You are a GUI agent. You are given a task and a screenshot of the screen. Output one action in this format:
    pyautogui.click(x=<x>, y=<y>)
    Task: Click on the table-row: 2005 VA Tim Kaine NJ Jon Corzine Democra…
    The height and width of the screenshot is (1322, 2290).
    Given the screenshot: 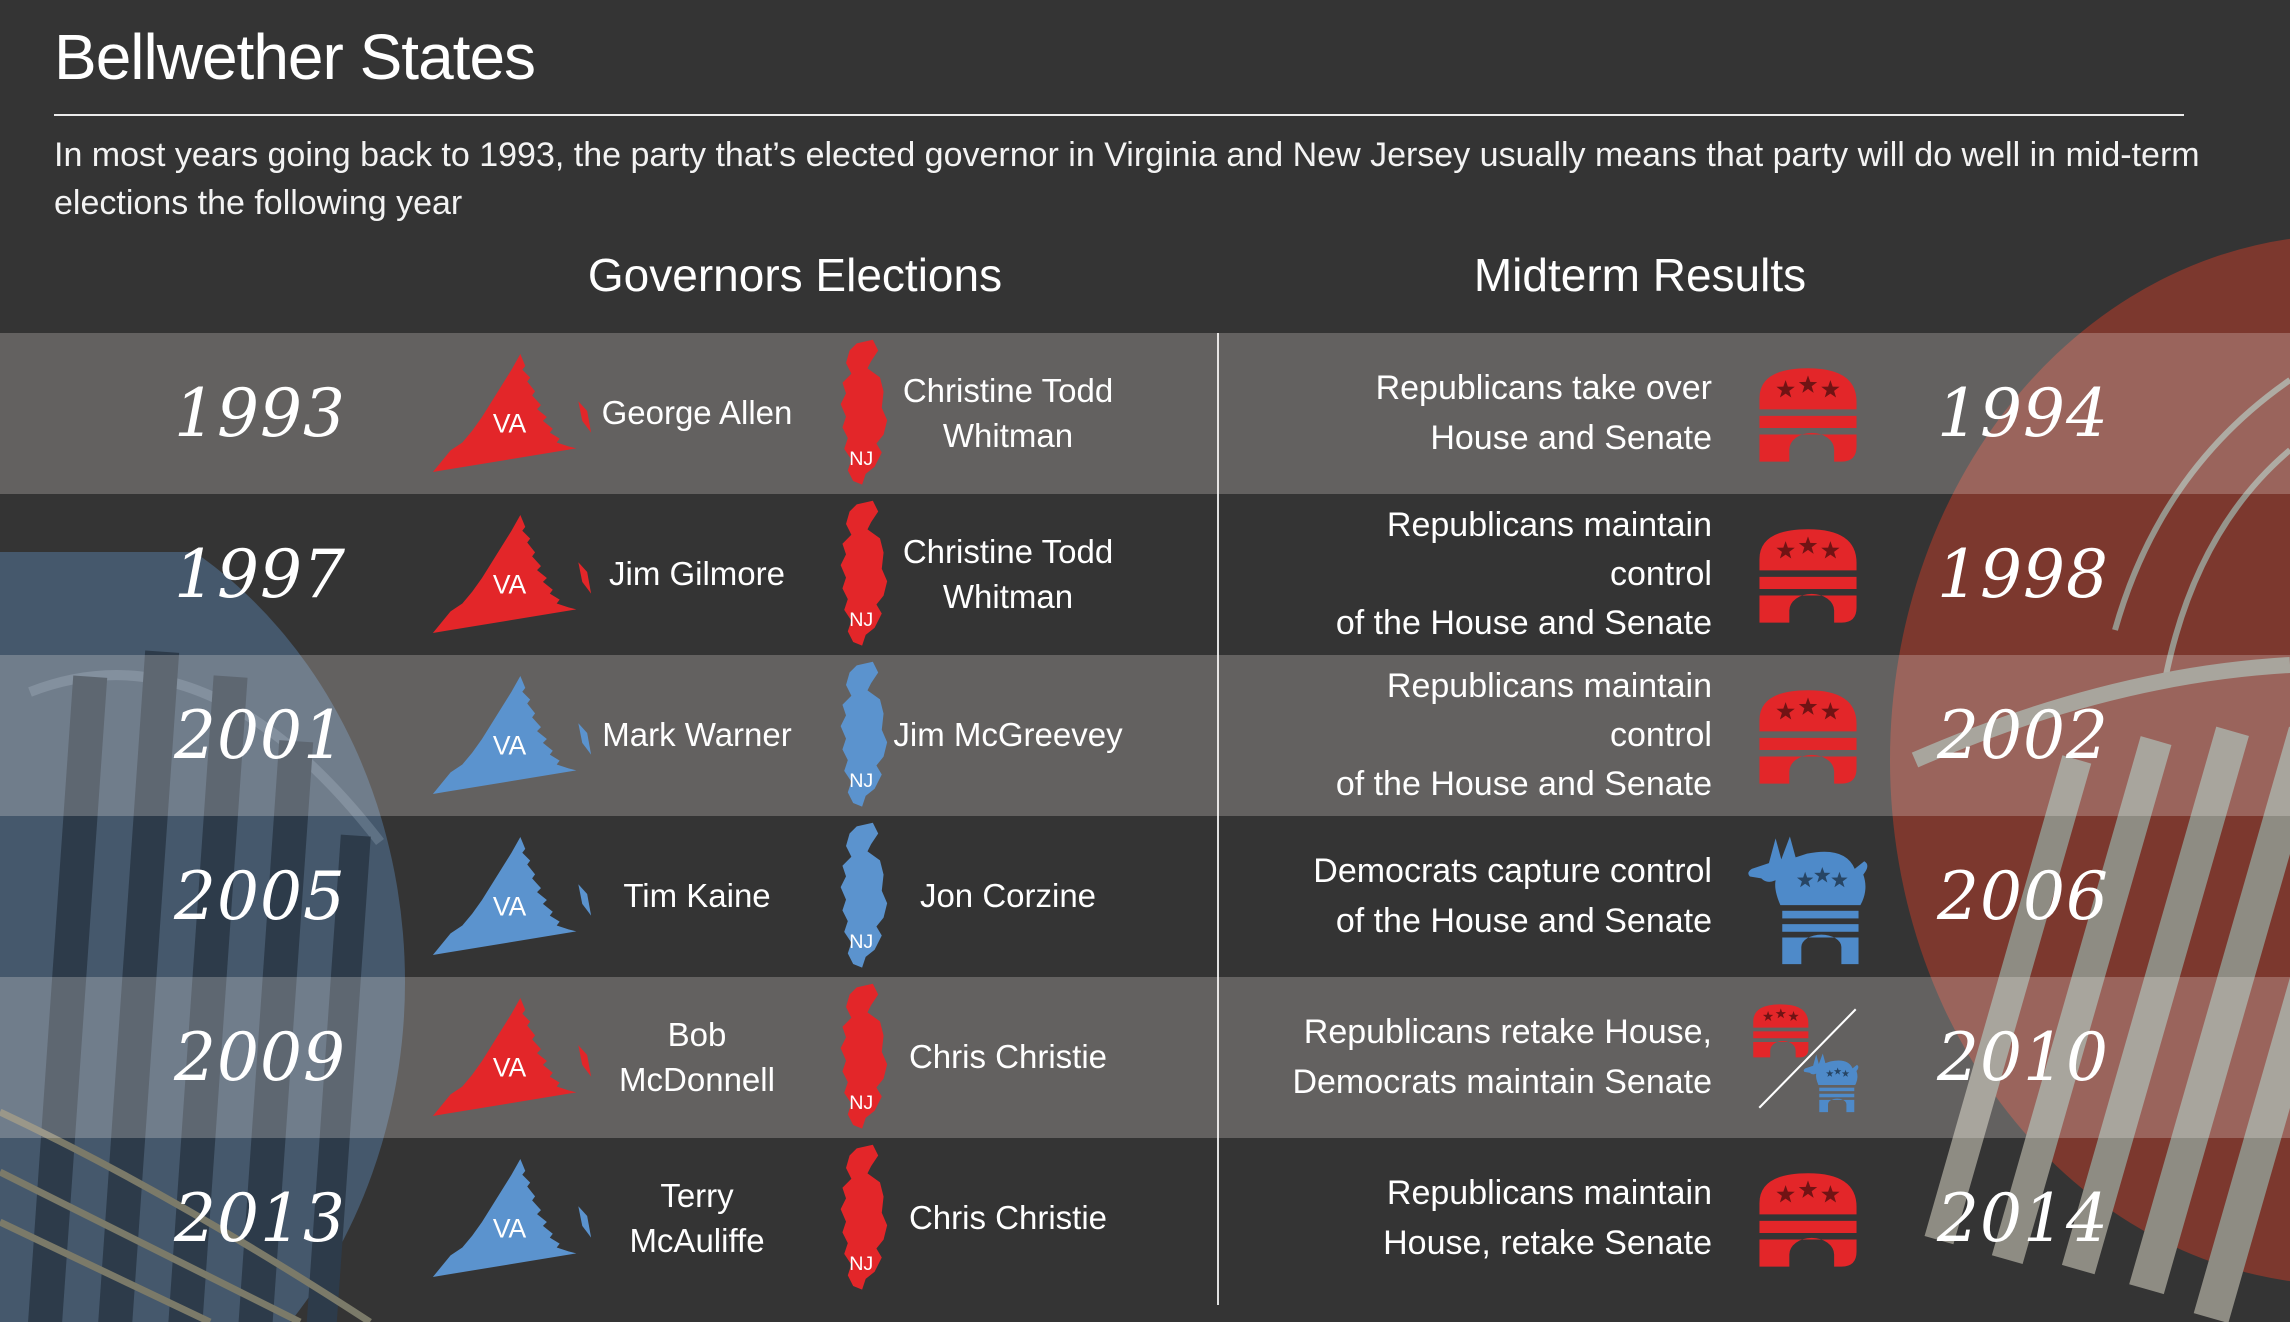 What is the action you would take?
    pyautogui.click(x=1145, y=896)
    